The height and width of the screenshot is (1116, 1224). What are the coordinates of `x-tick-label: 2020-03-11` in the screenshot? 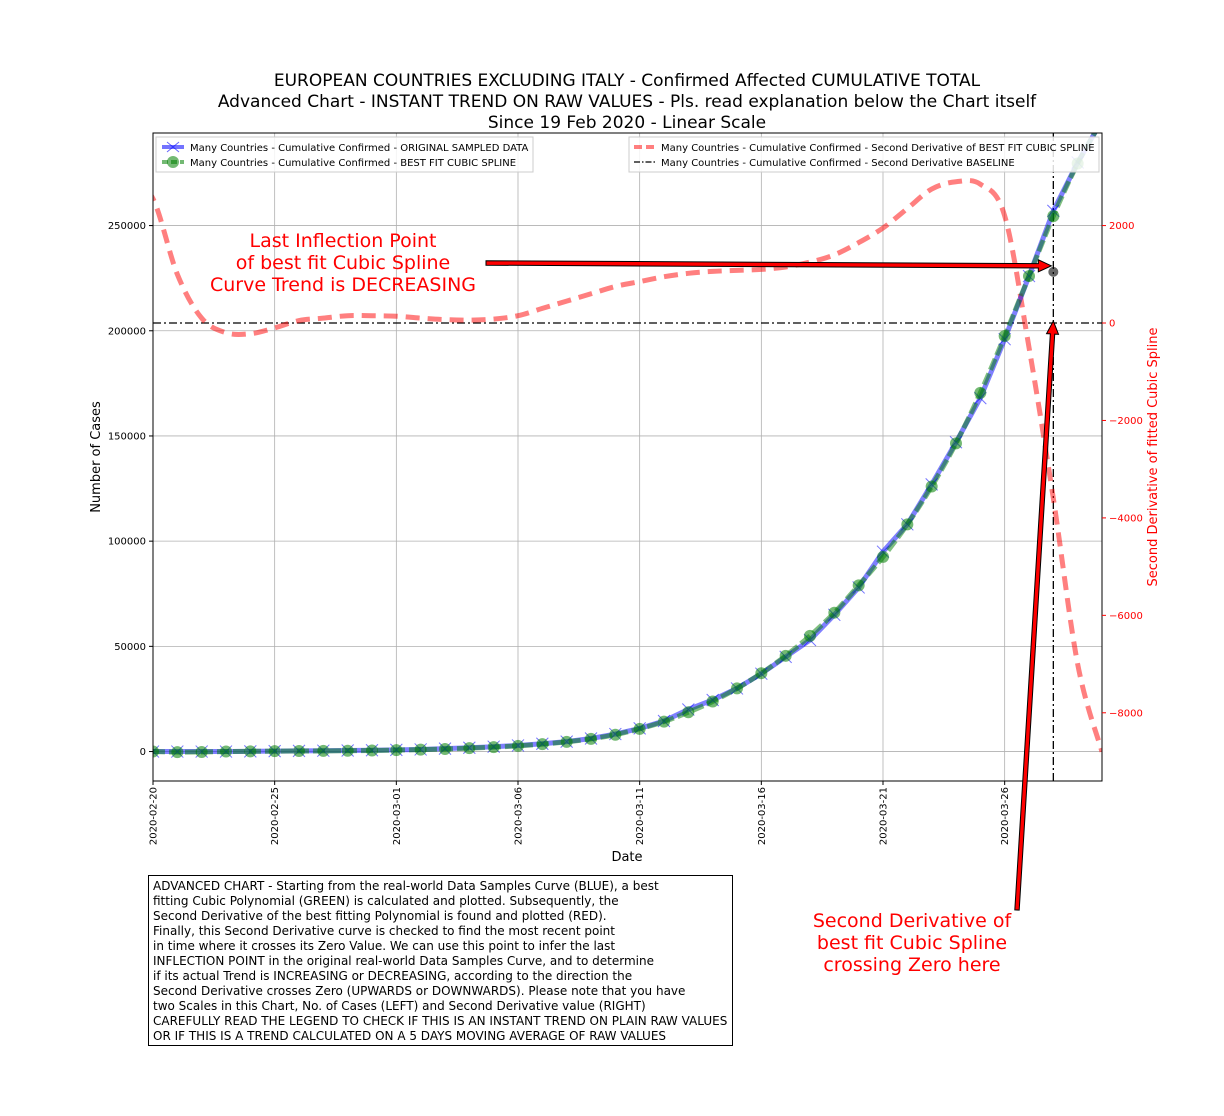 It's located at (640, 816).